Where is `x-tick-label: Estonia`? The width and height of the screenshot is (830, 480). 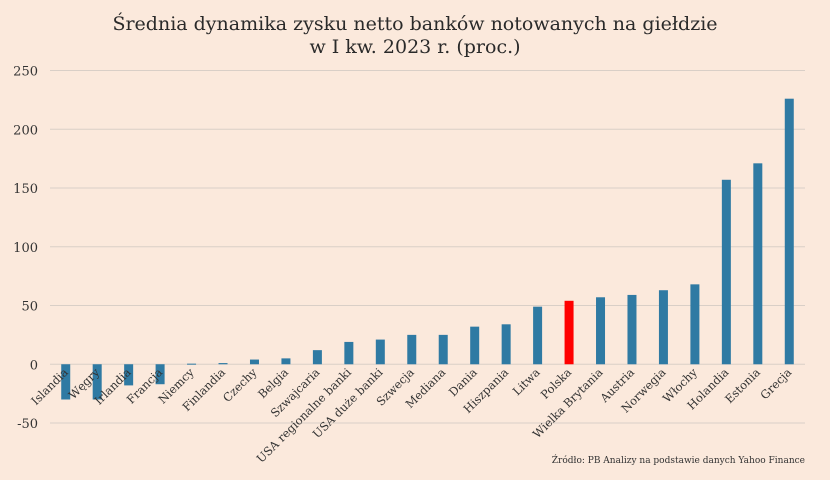
x-tick-label: Estonia is located at coordinates (742, 385).